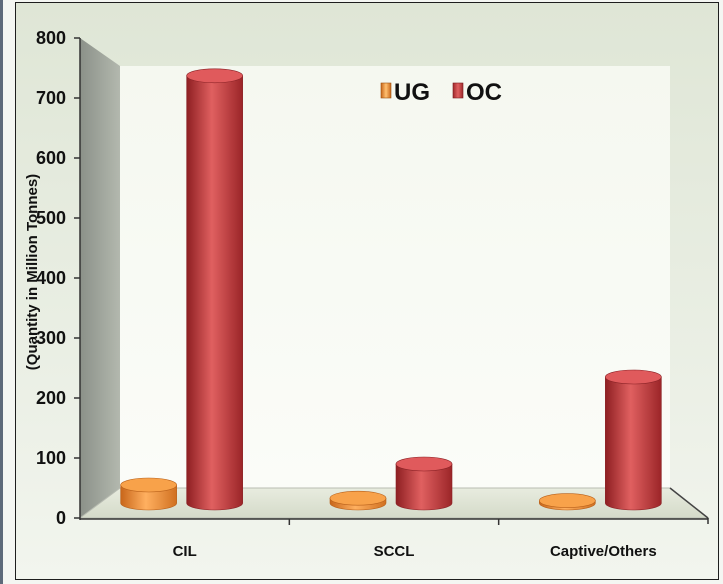 The image size is (723, 584). What do you see at coordinates (51, 98) in the screenshot?
I see `y-tick-label: 700` at bounding box center [51, 98].